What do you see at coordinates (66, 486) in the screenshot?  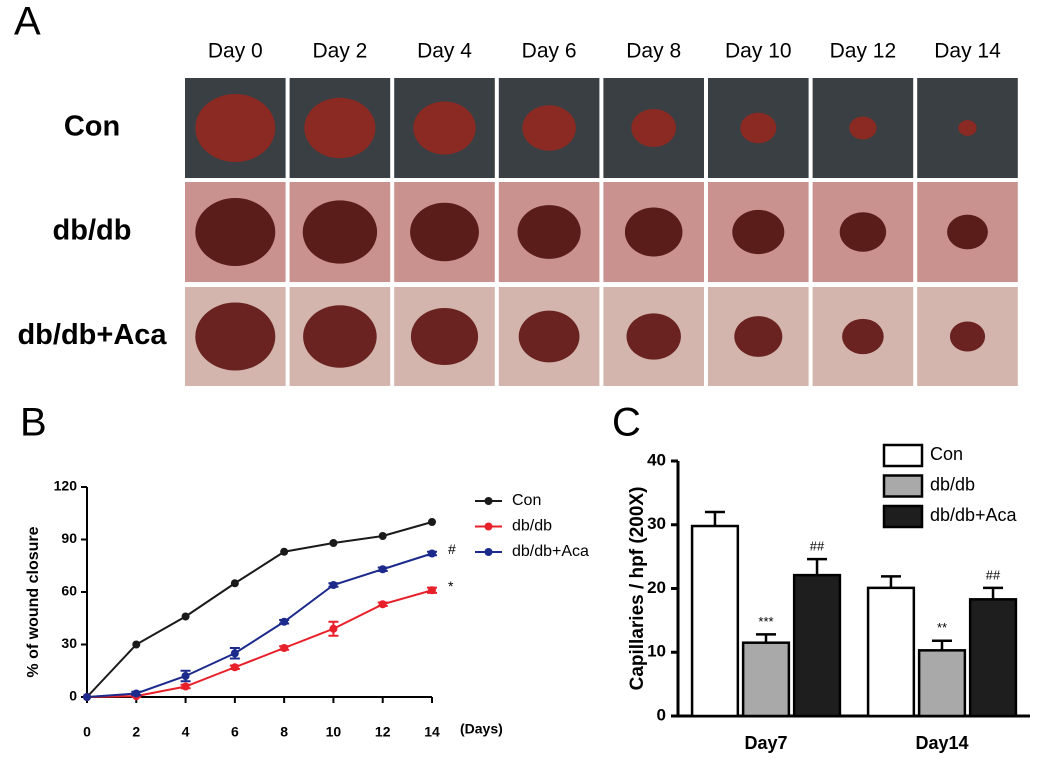 I see `y-tick-label: 120` at bounding box center [66, 486].